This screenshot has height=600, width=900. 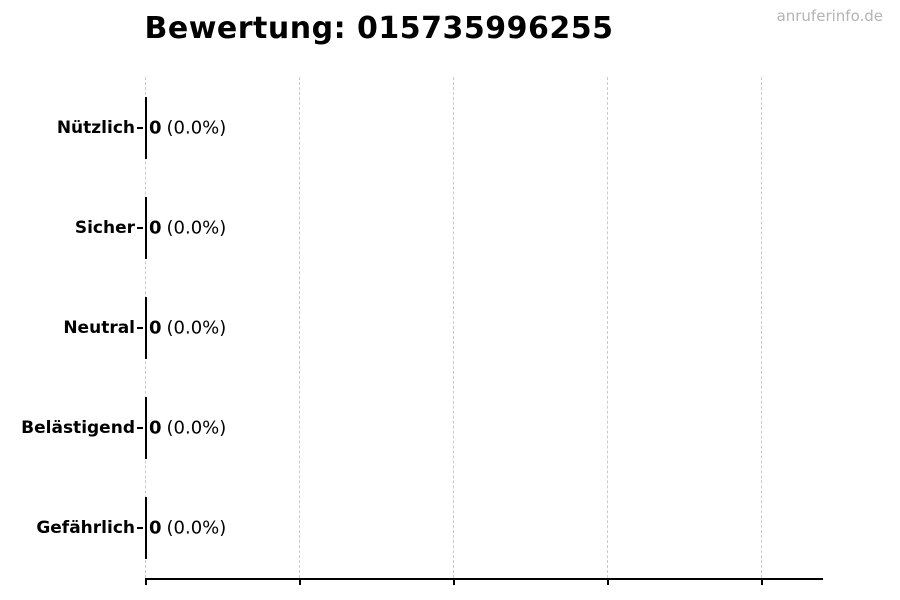 I want to click on category-label: Gefährlich, so click(x=85, y=528).